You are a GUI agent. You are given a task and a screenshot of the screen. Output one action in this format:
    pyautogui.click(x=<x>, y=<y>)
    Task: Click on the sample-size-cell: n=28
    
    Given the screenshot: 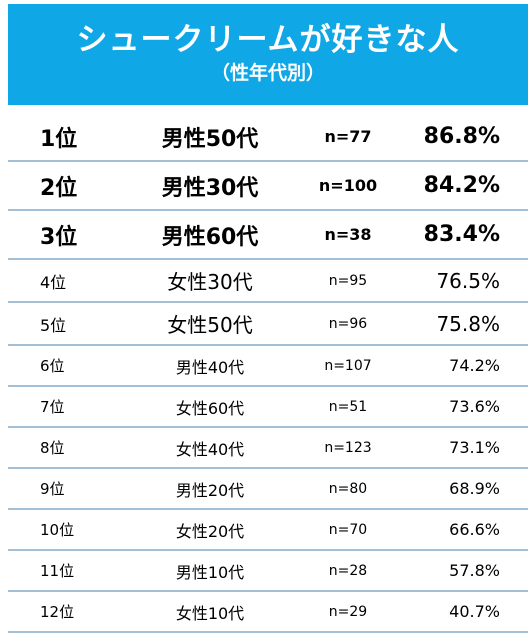 What is the action you would take?
    pyautogui.click(x=348, y=570)
    